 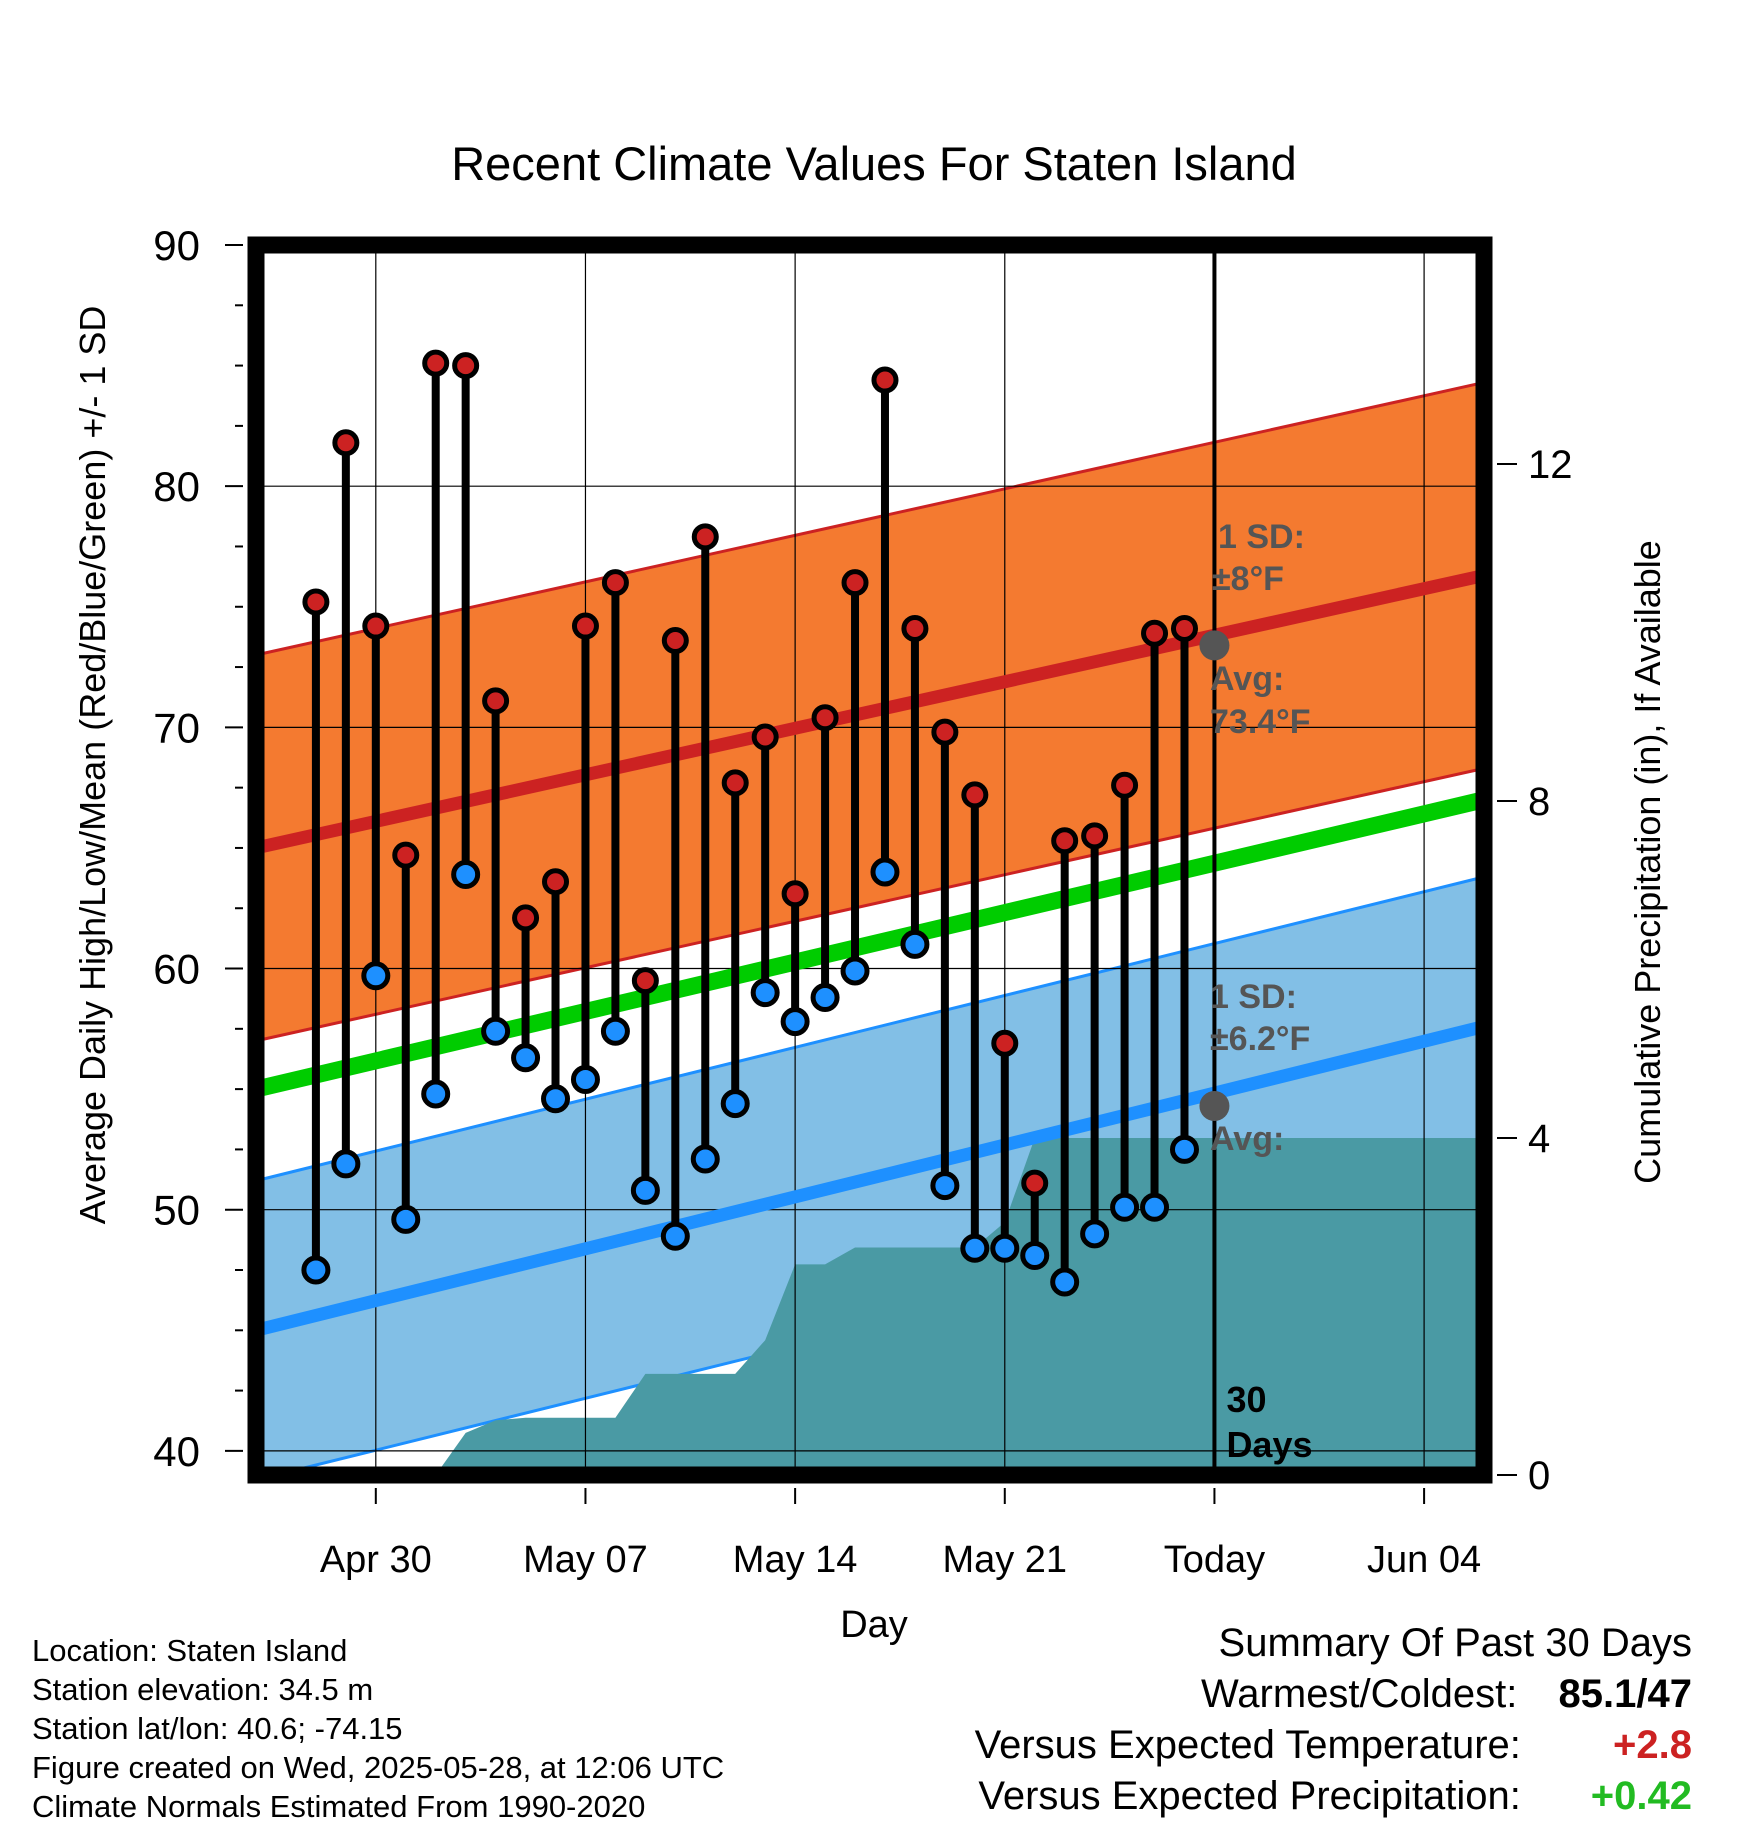 What do you see at coordinates (960, 1306) in the screenshot?
I see `precip-area` at bounding box center [960, 1306].